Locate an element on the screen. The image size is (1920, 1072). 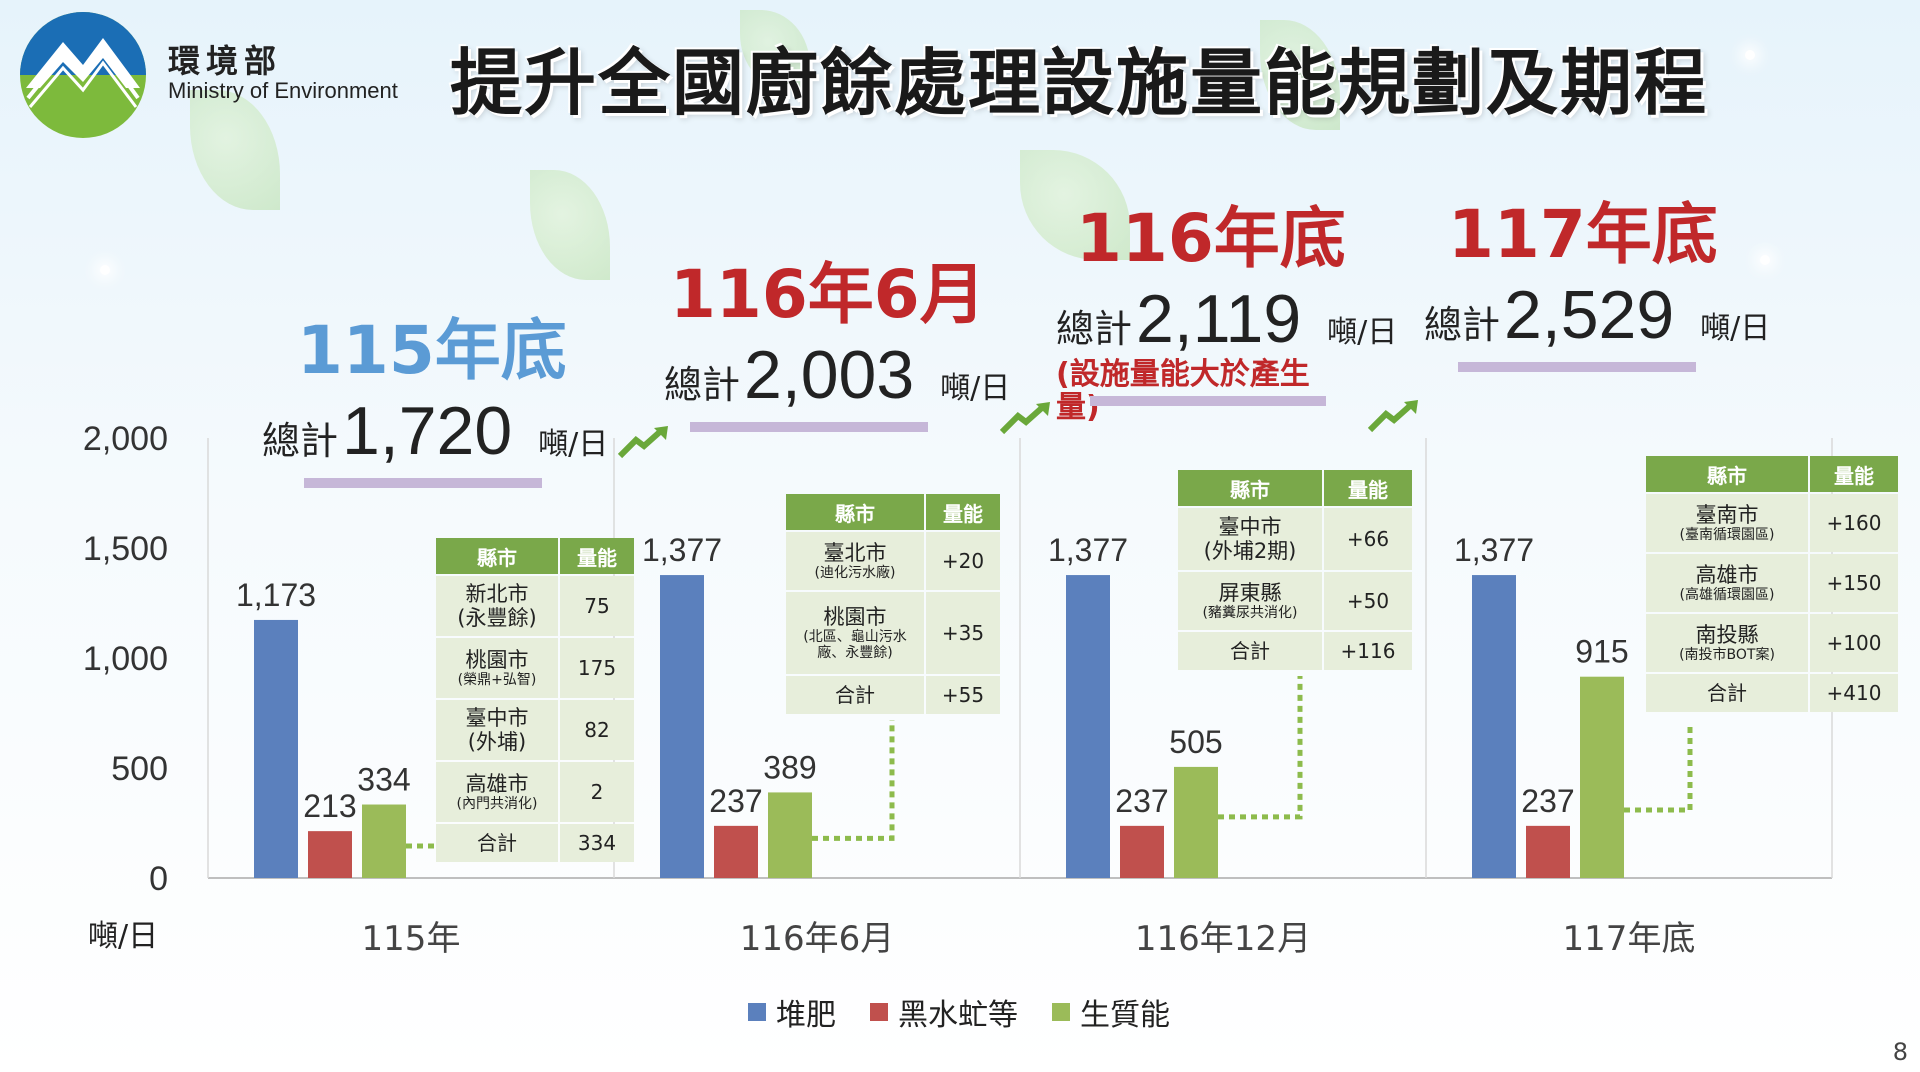
annotation-115: 115年底 總計1,720 噸/日 is located at coordinates (435, 403).